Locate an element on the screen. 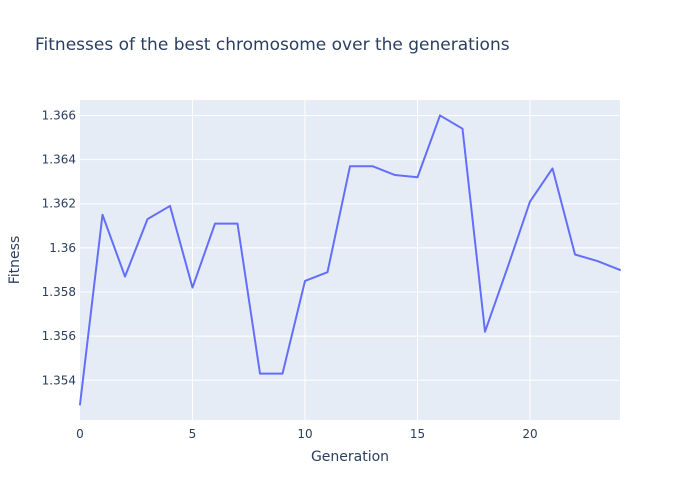 The width and height of the screenshot is (700, 504). y-tick-label: 1.356 is located at coordinates (59, 336).